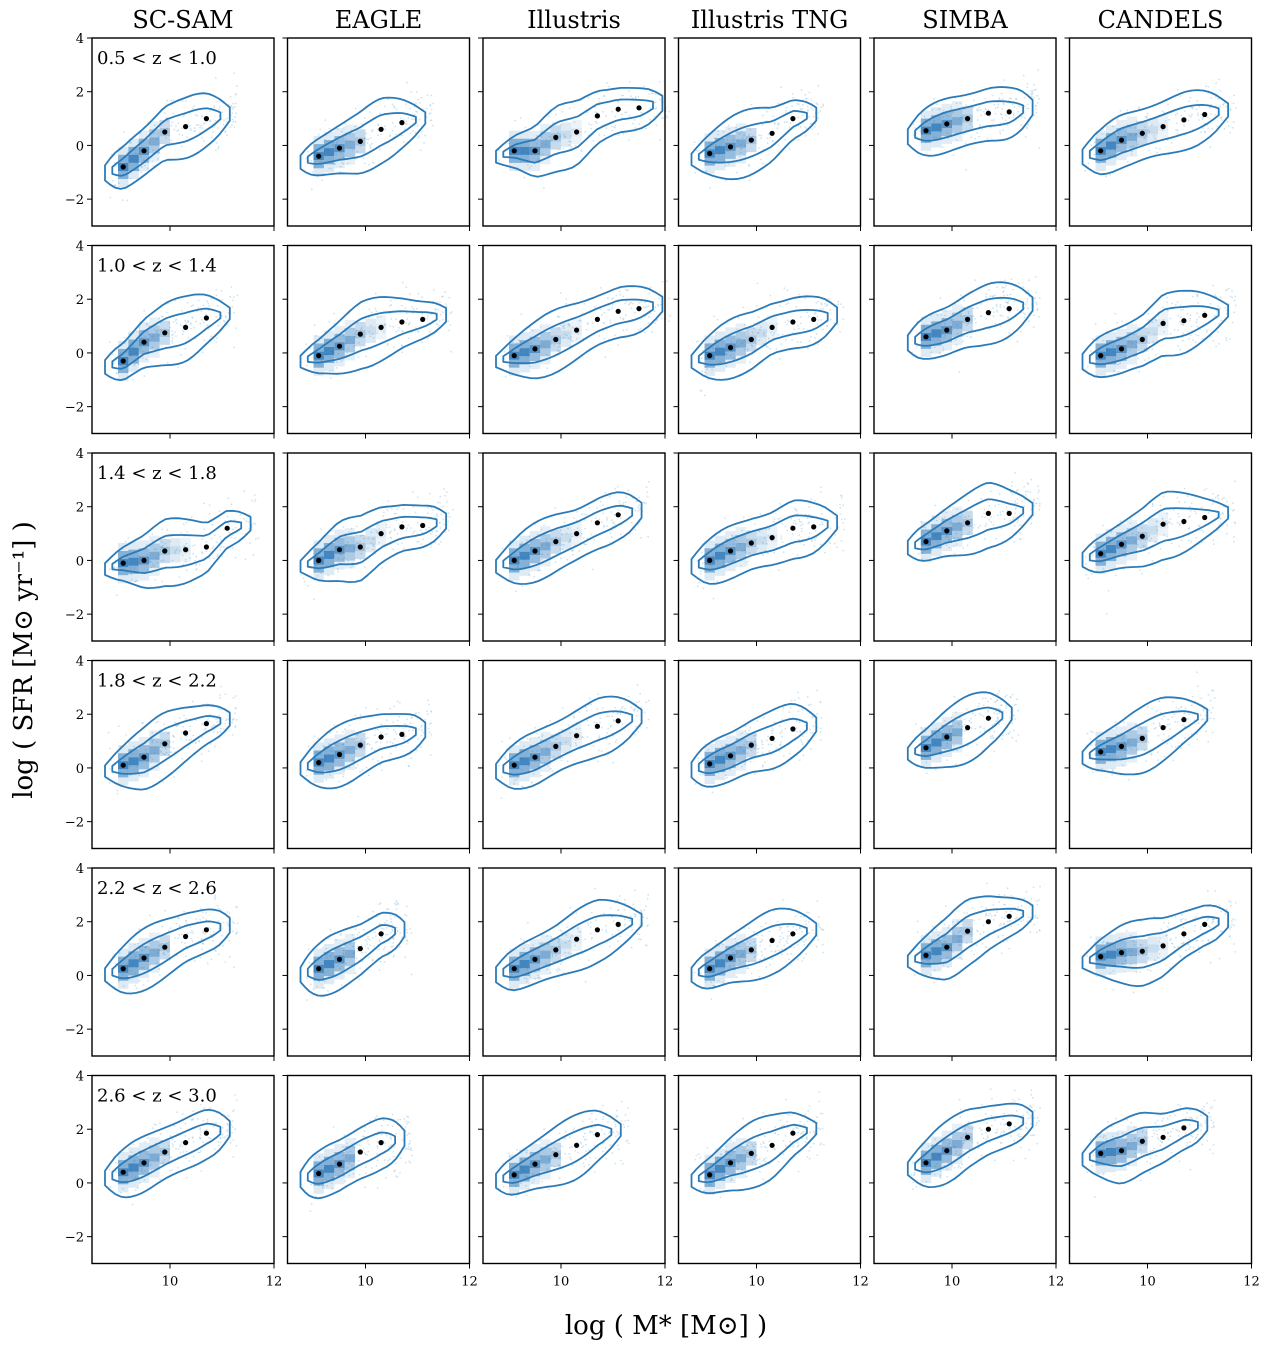 The width and height of the screenshot is (1266, 1350). What do you see at coordinates (767, 549) in the screenshot?
I see `panel-r2-c3` at bounding box center [767, 549].